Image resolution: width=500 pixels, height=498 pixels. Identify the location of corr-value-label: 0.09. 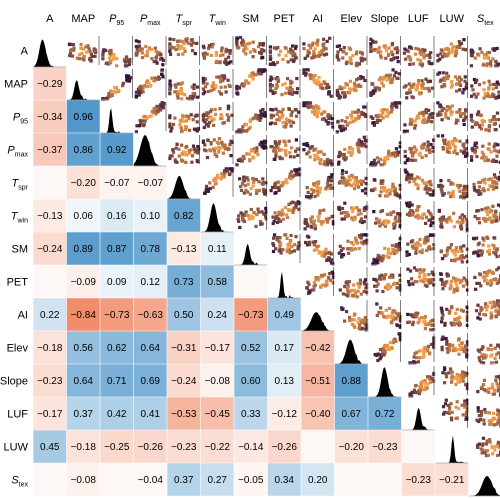
(117, 282).